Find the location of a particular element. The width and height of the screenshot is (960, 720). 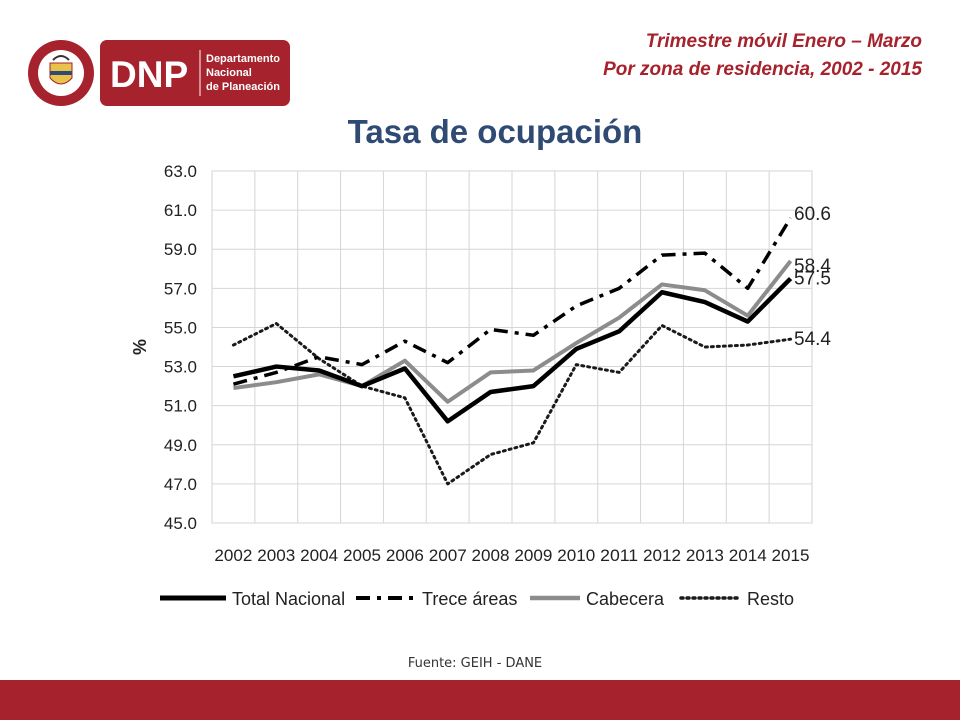

subtitle-line-2: Por zona de residencia, 2002 - 2015 is located at coordinates (762, 69).